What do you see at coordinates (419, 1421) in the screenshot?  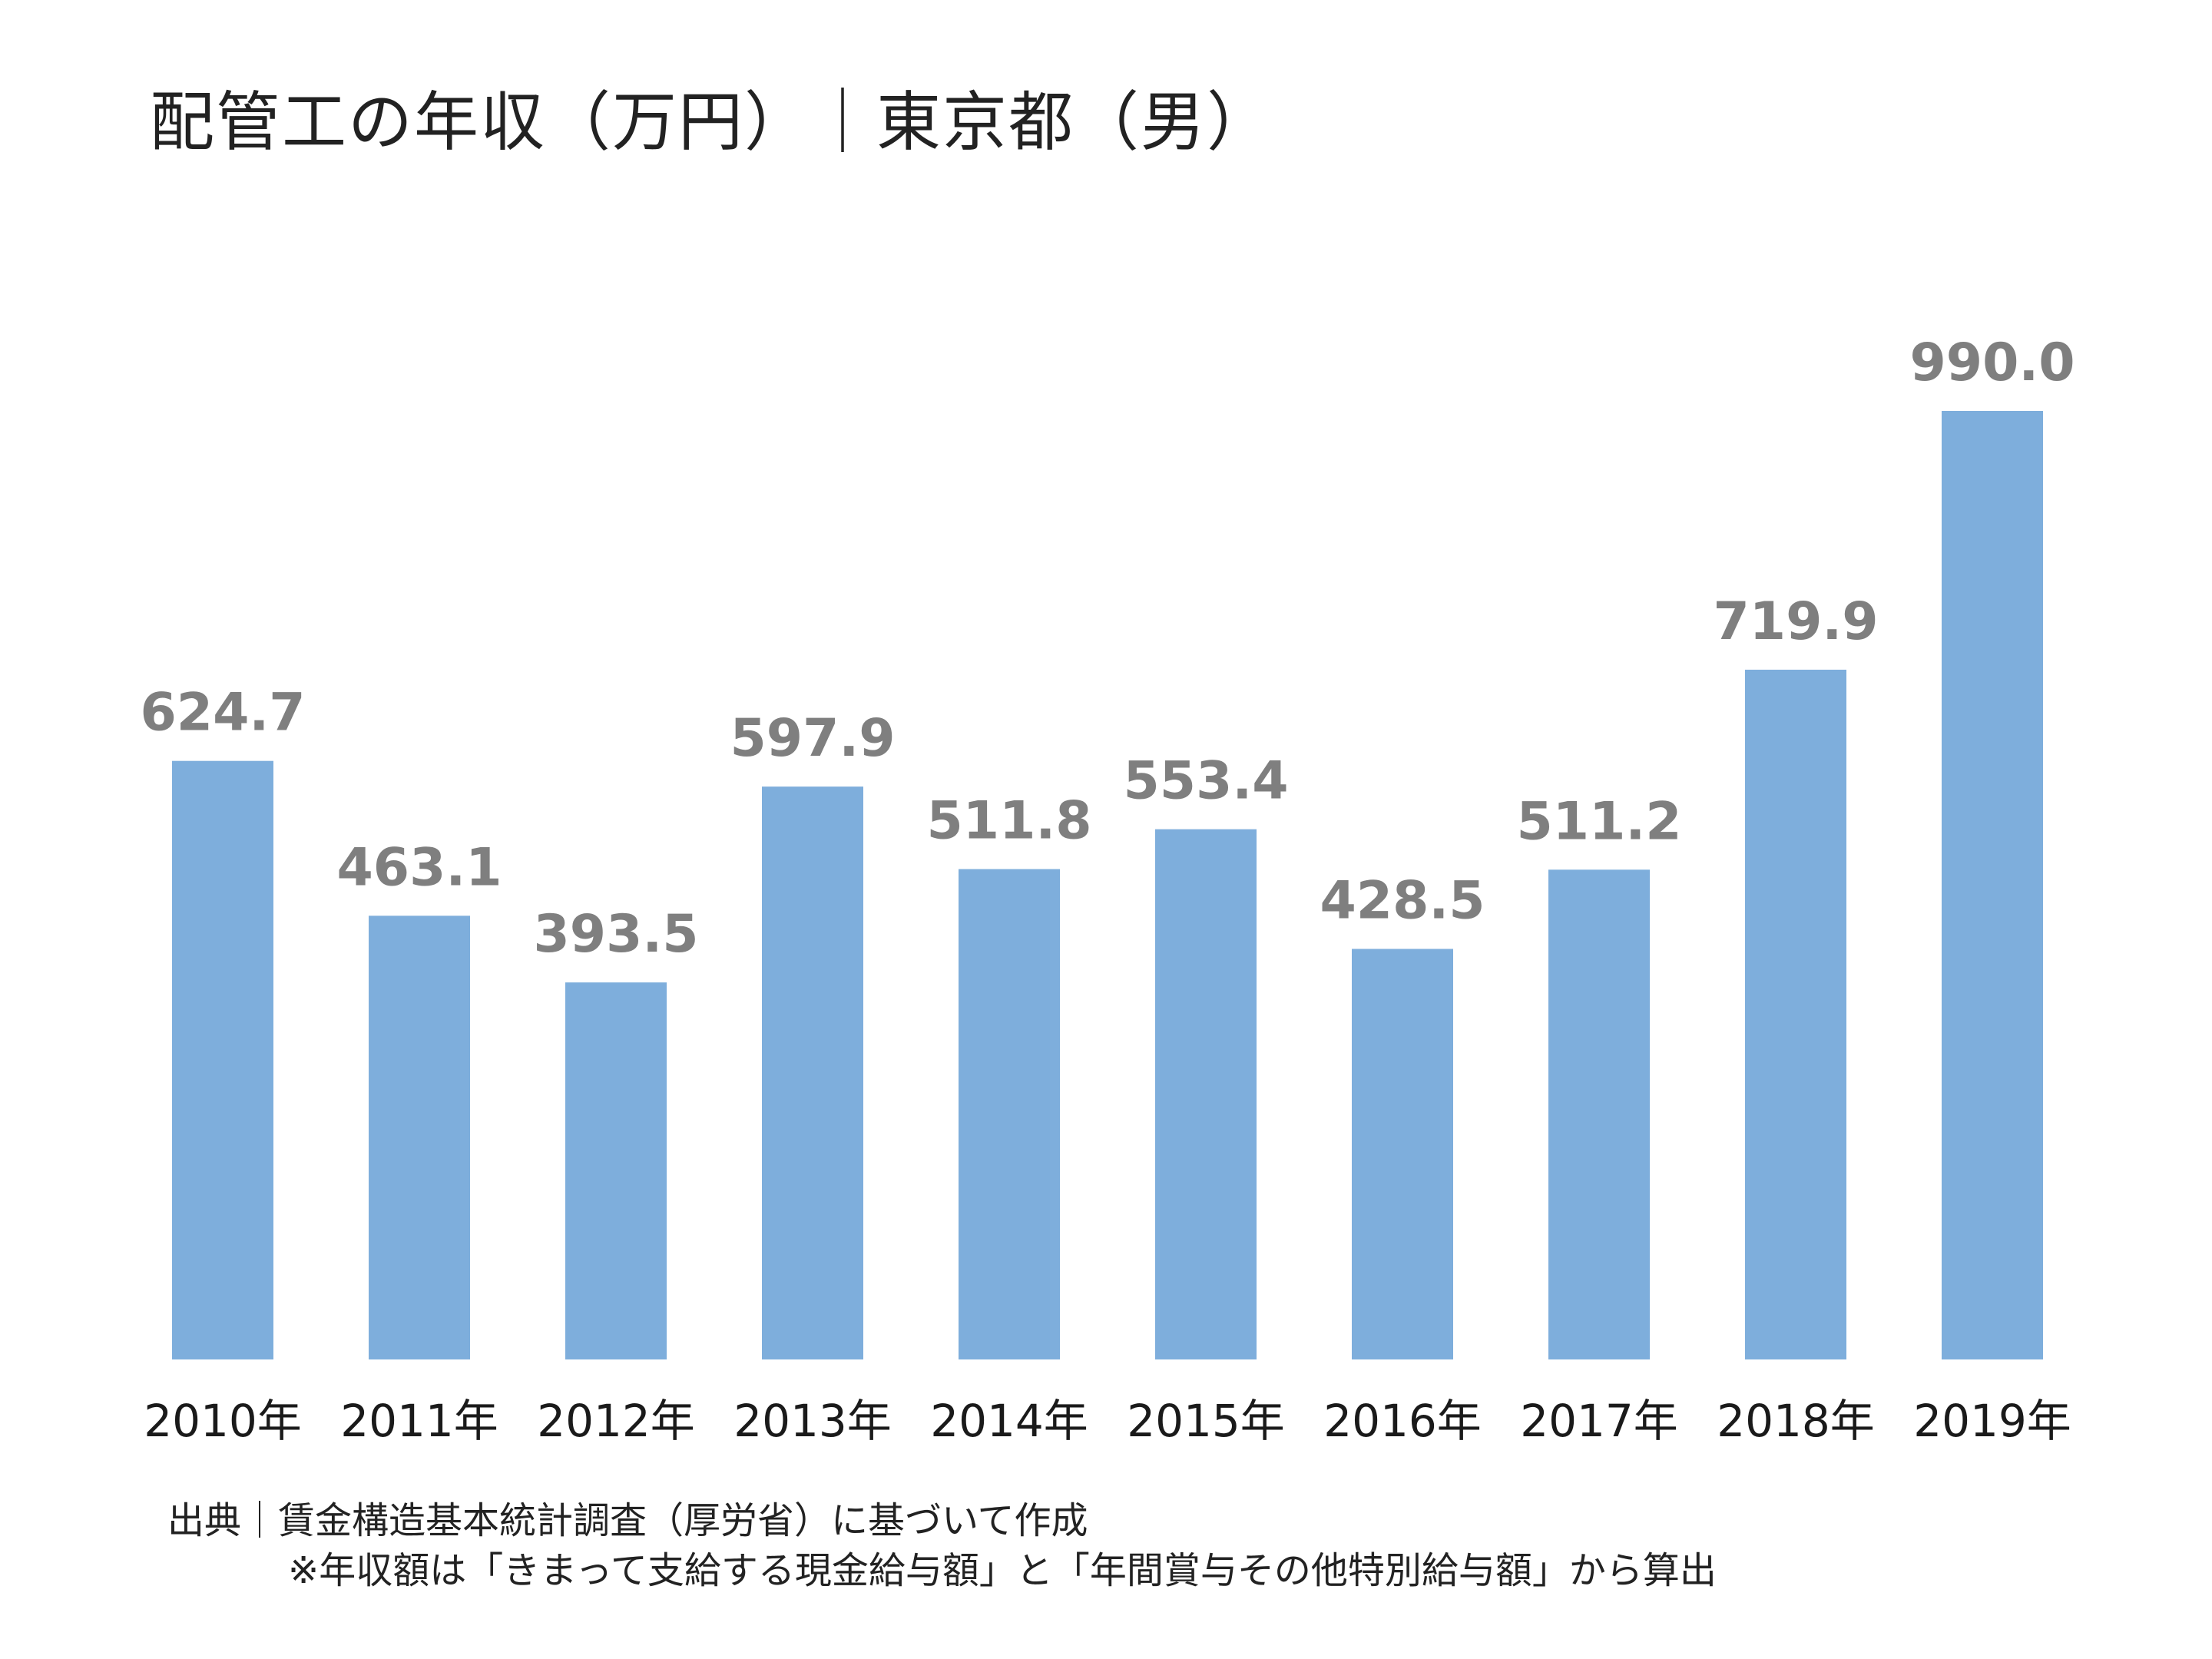 I see `x-tick-label-2: 2011年` at bounding box center [419, 1421].